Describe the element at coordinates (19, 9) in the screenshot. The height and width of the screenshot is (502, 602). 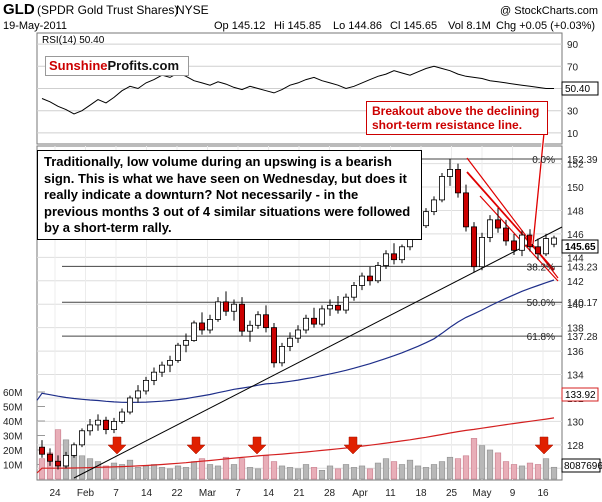
I see `chart-symbol: GLD` at that location.